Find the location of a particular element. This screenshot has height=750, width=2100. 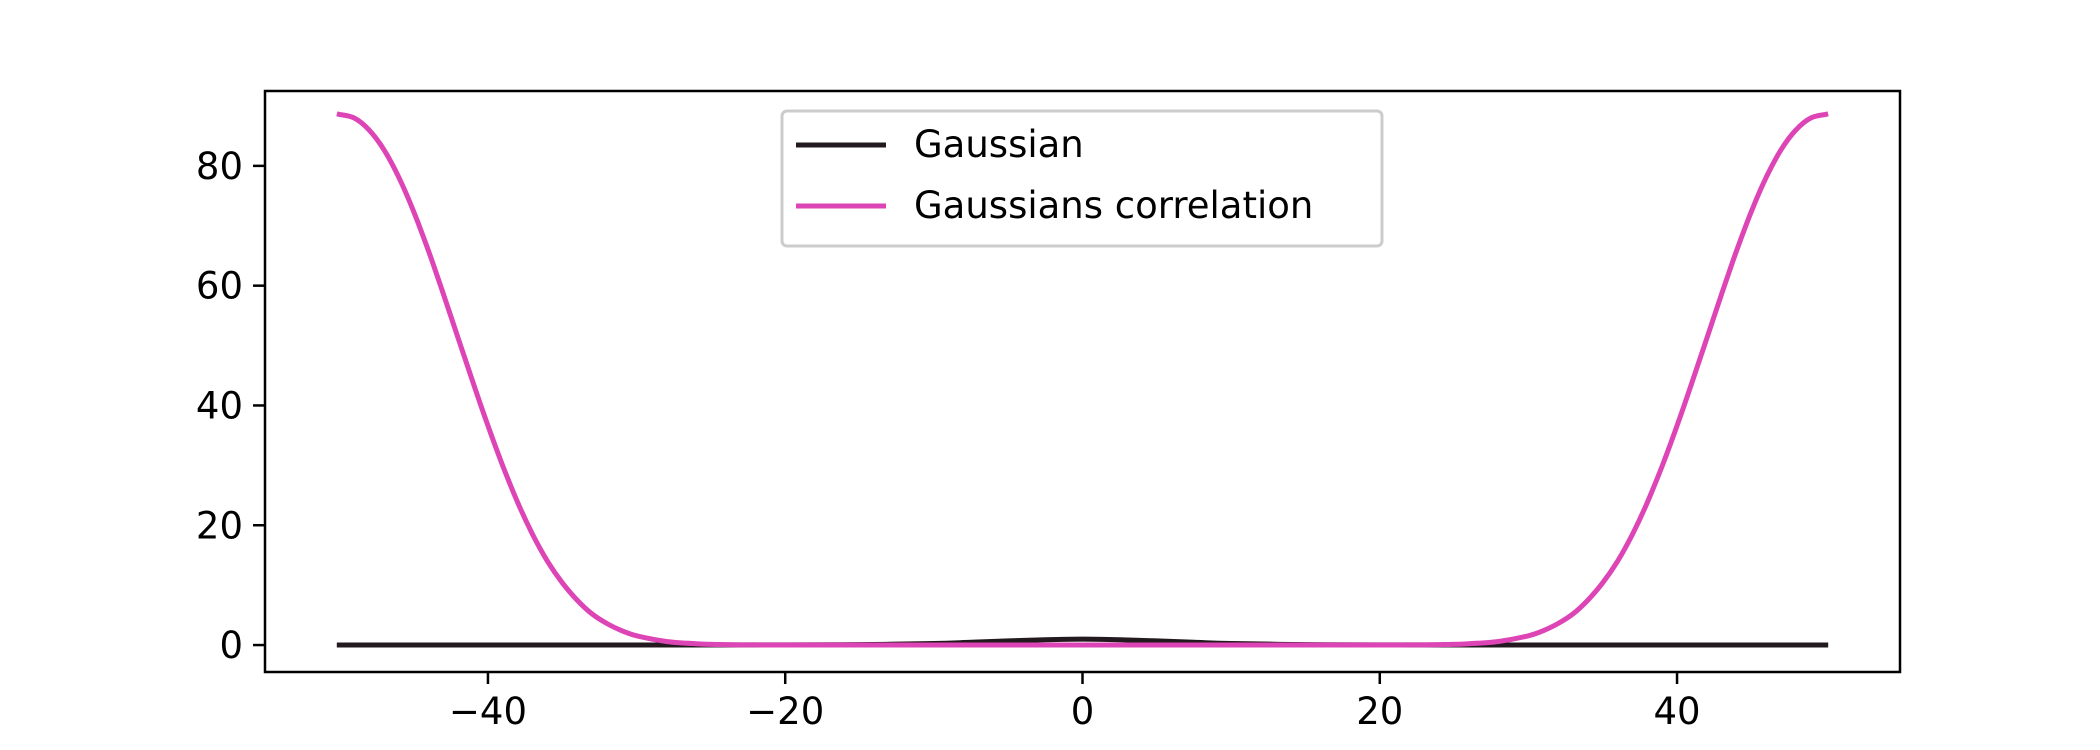

legend-label-gaussian: Gaussian is located at coordinates (999, 144).